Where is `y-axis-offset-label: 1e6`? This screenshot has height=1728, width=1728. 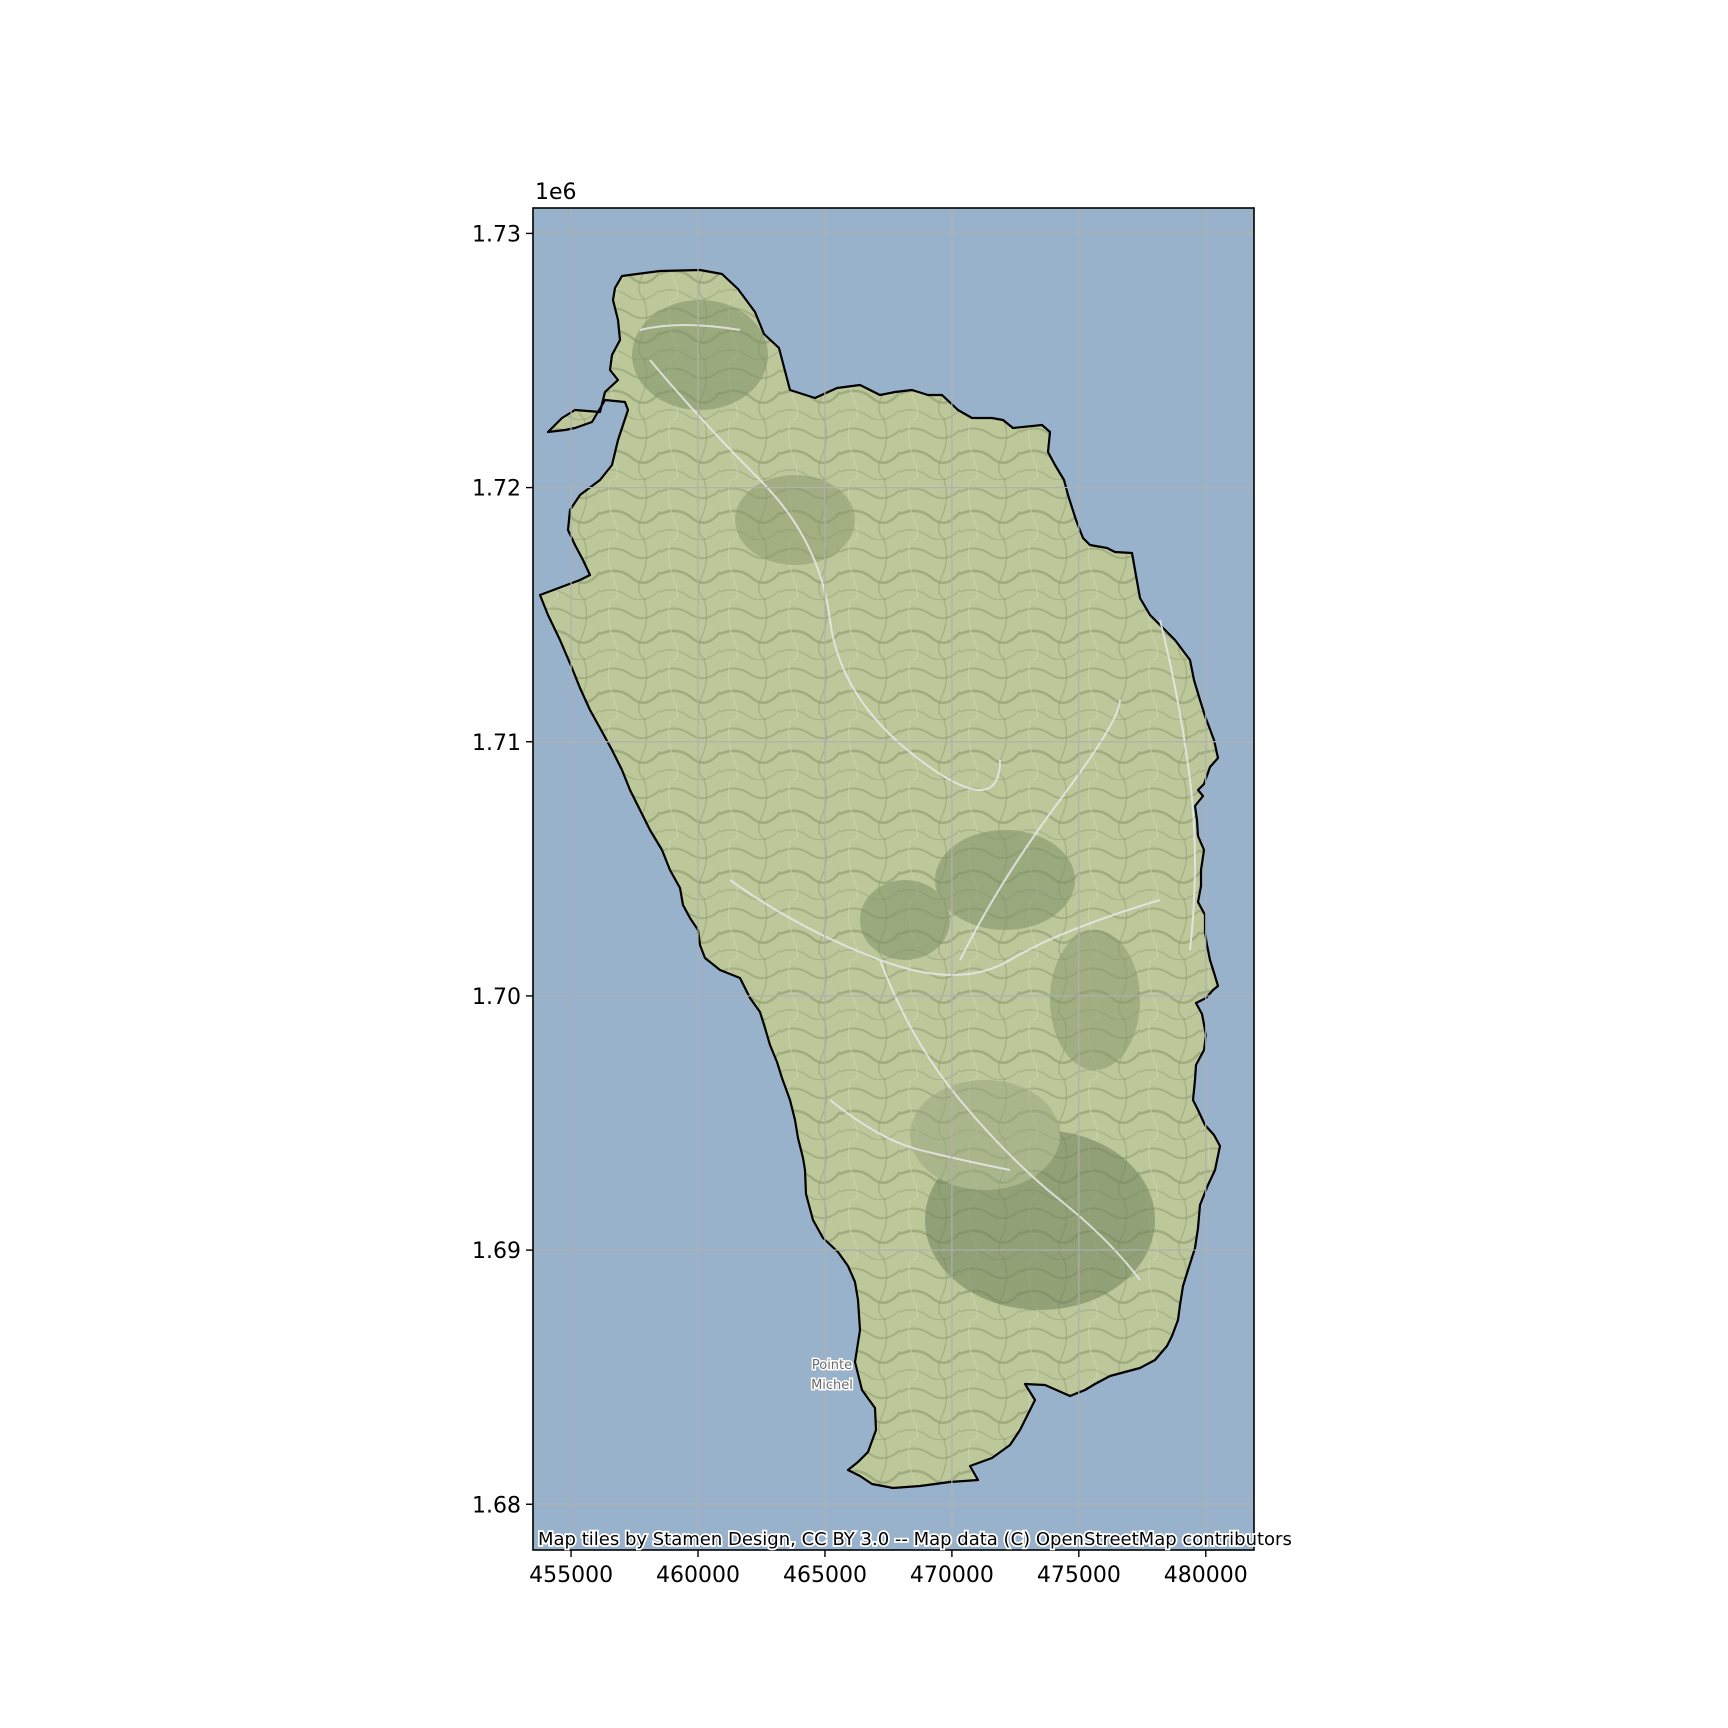 y-axis-offset-label: 1e6 is located at coordinates (556, 192).